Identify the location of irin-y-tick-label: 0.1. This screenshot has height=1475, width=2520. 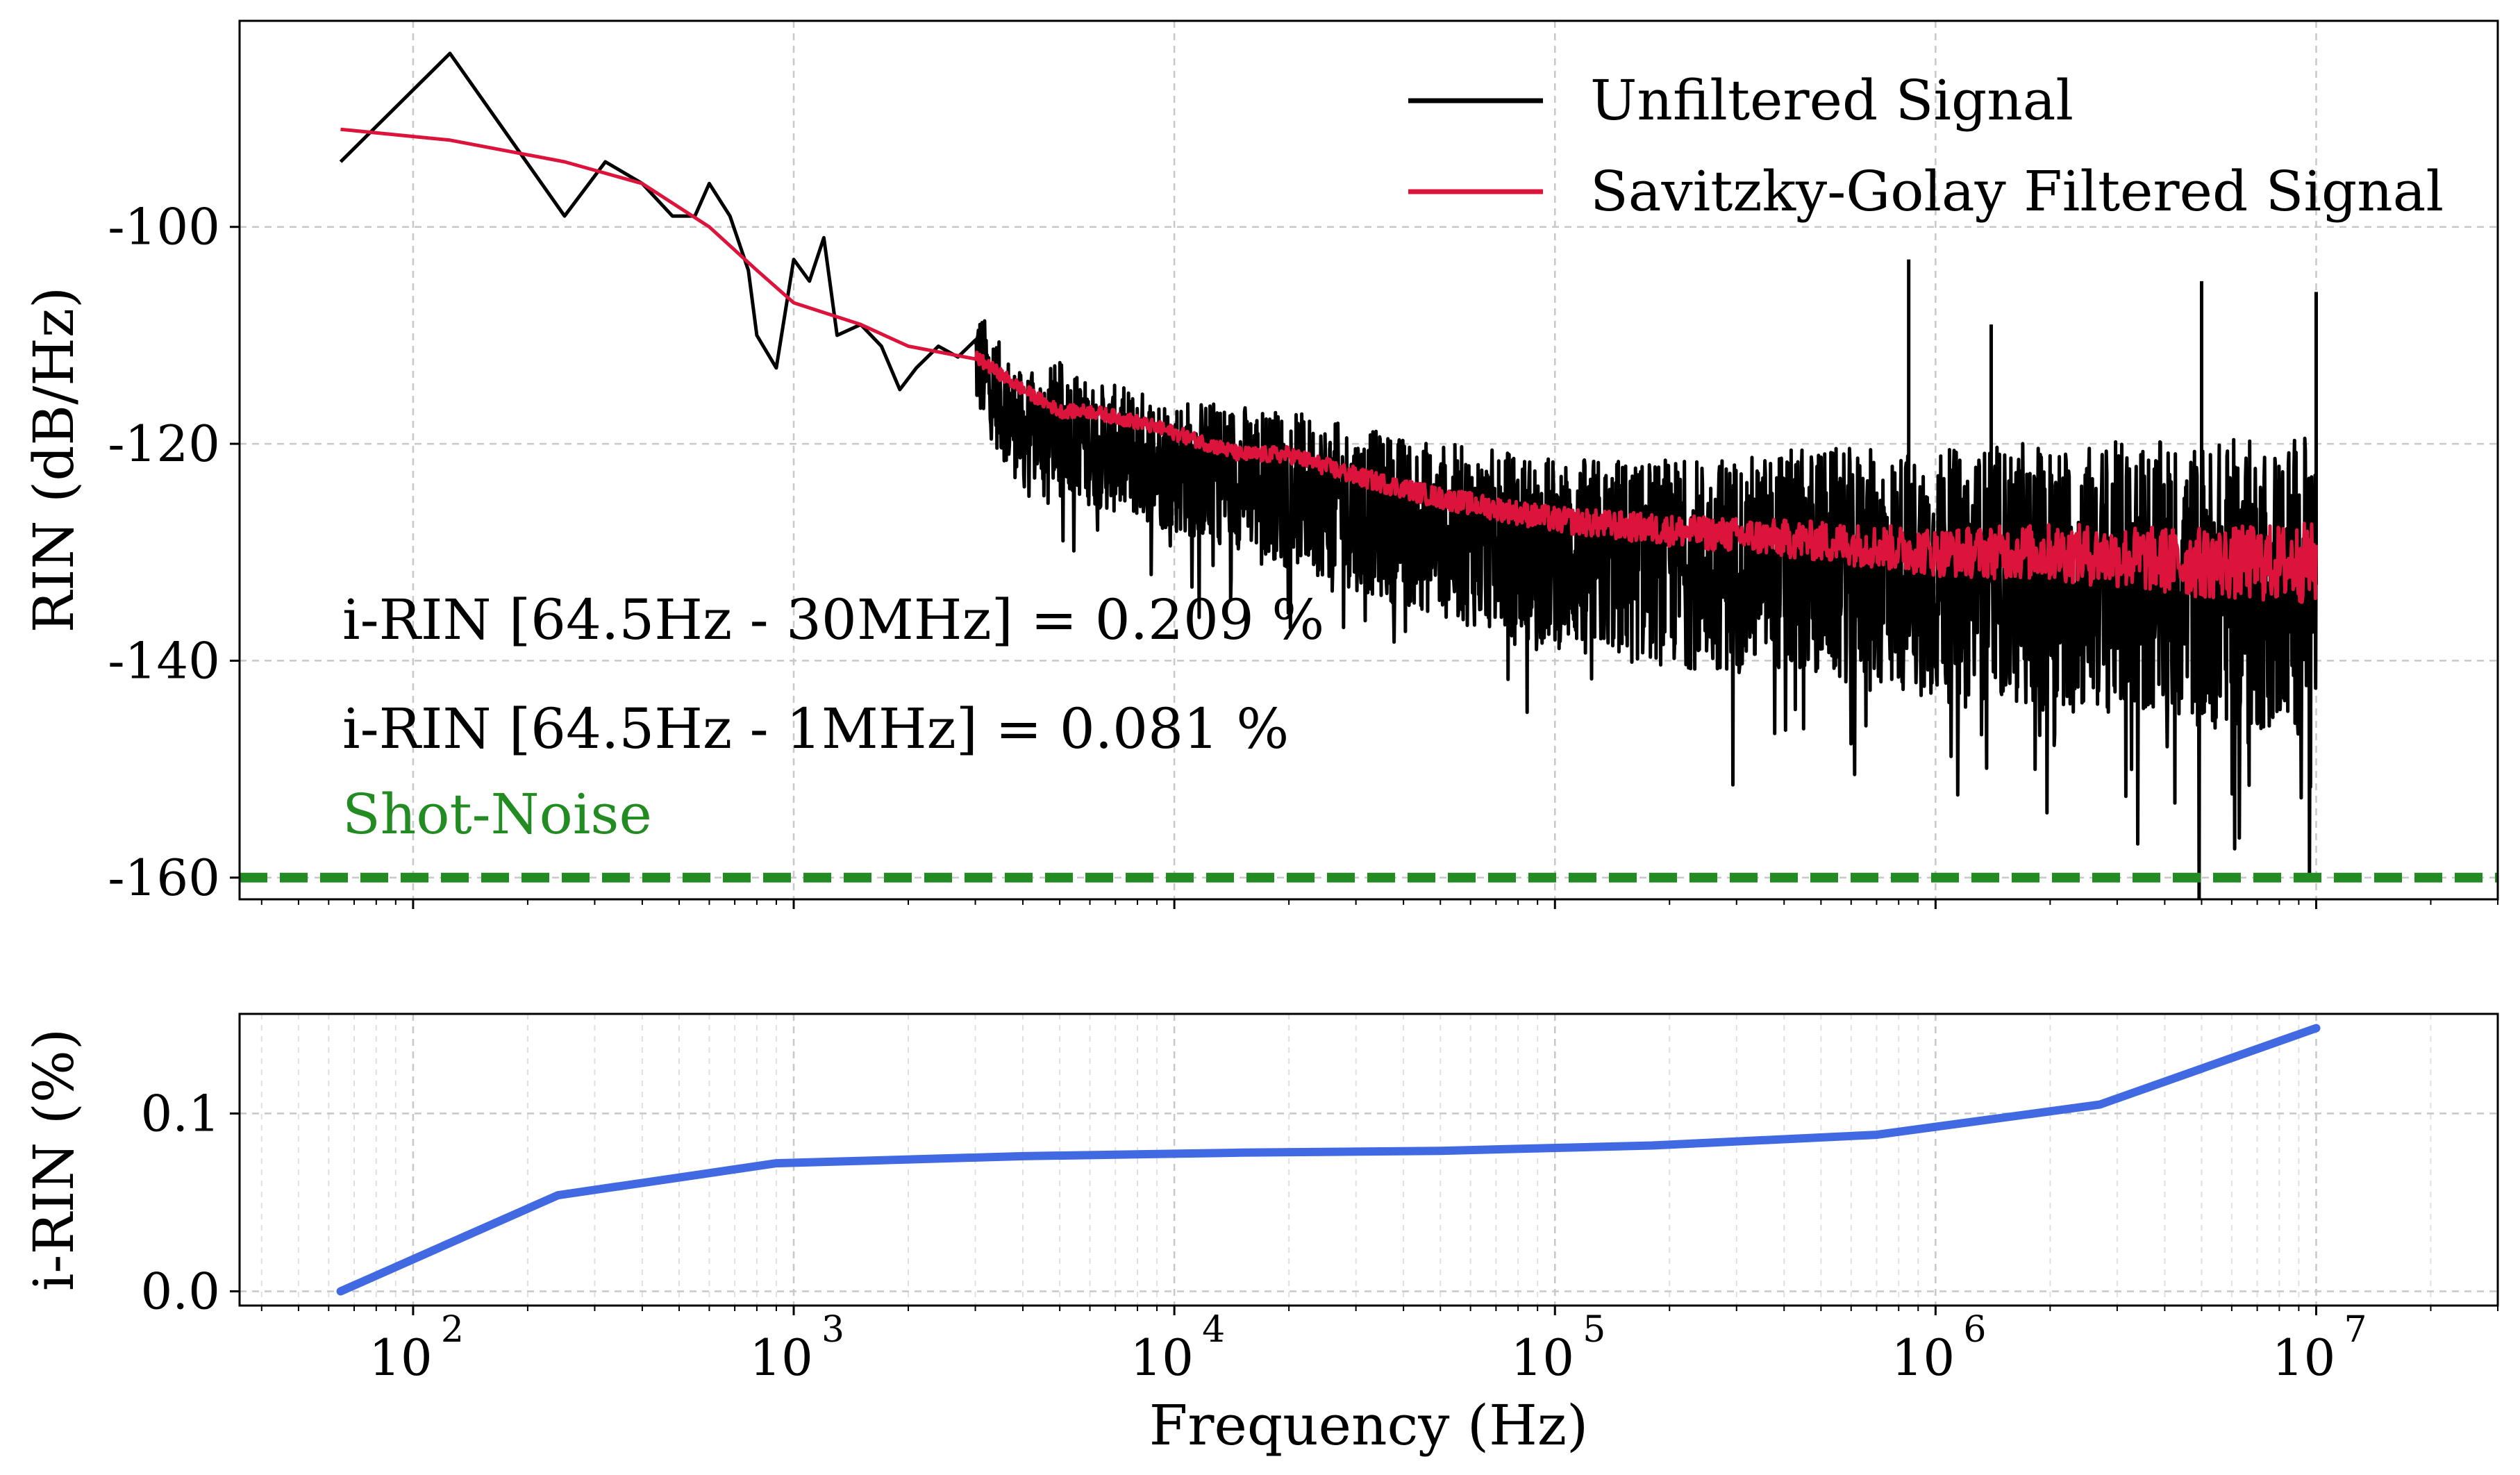
(180, 1113).